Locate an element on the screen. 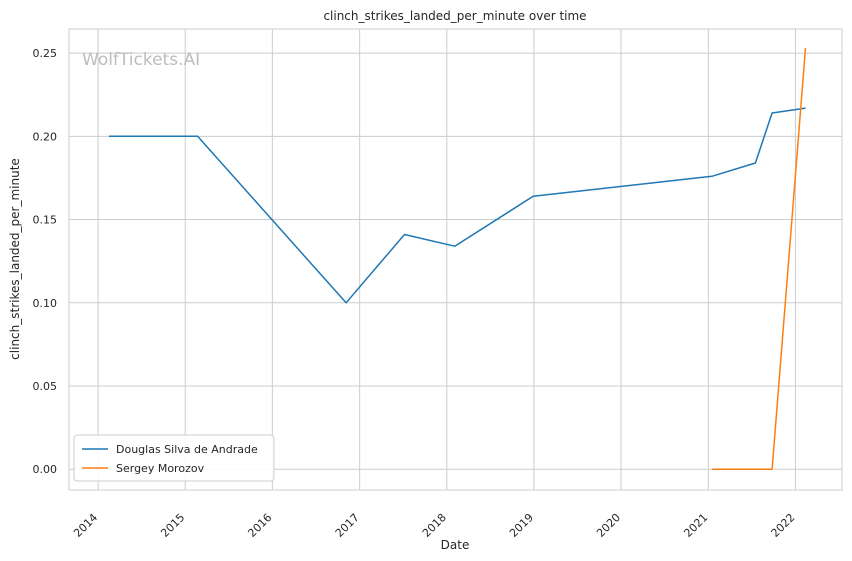  legend-label-0: Douglas Silva de Andrade is located at coordinates (187, 449).